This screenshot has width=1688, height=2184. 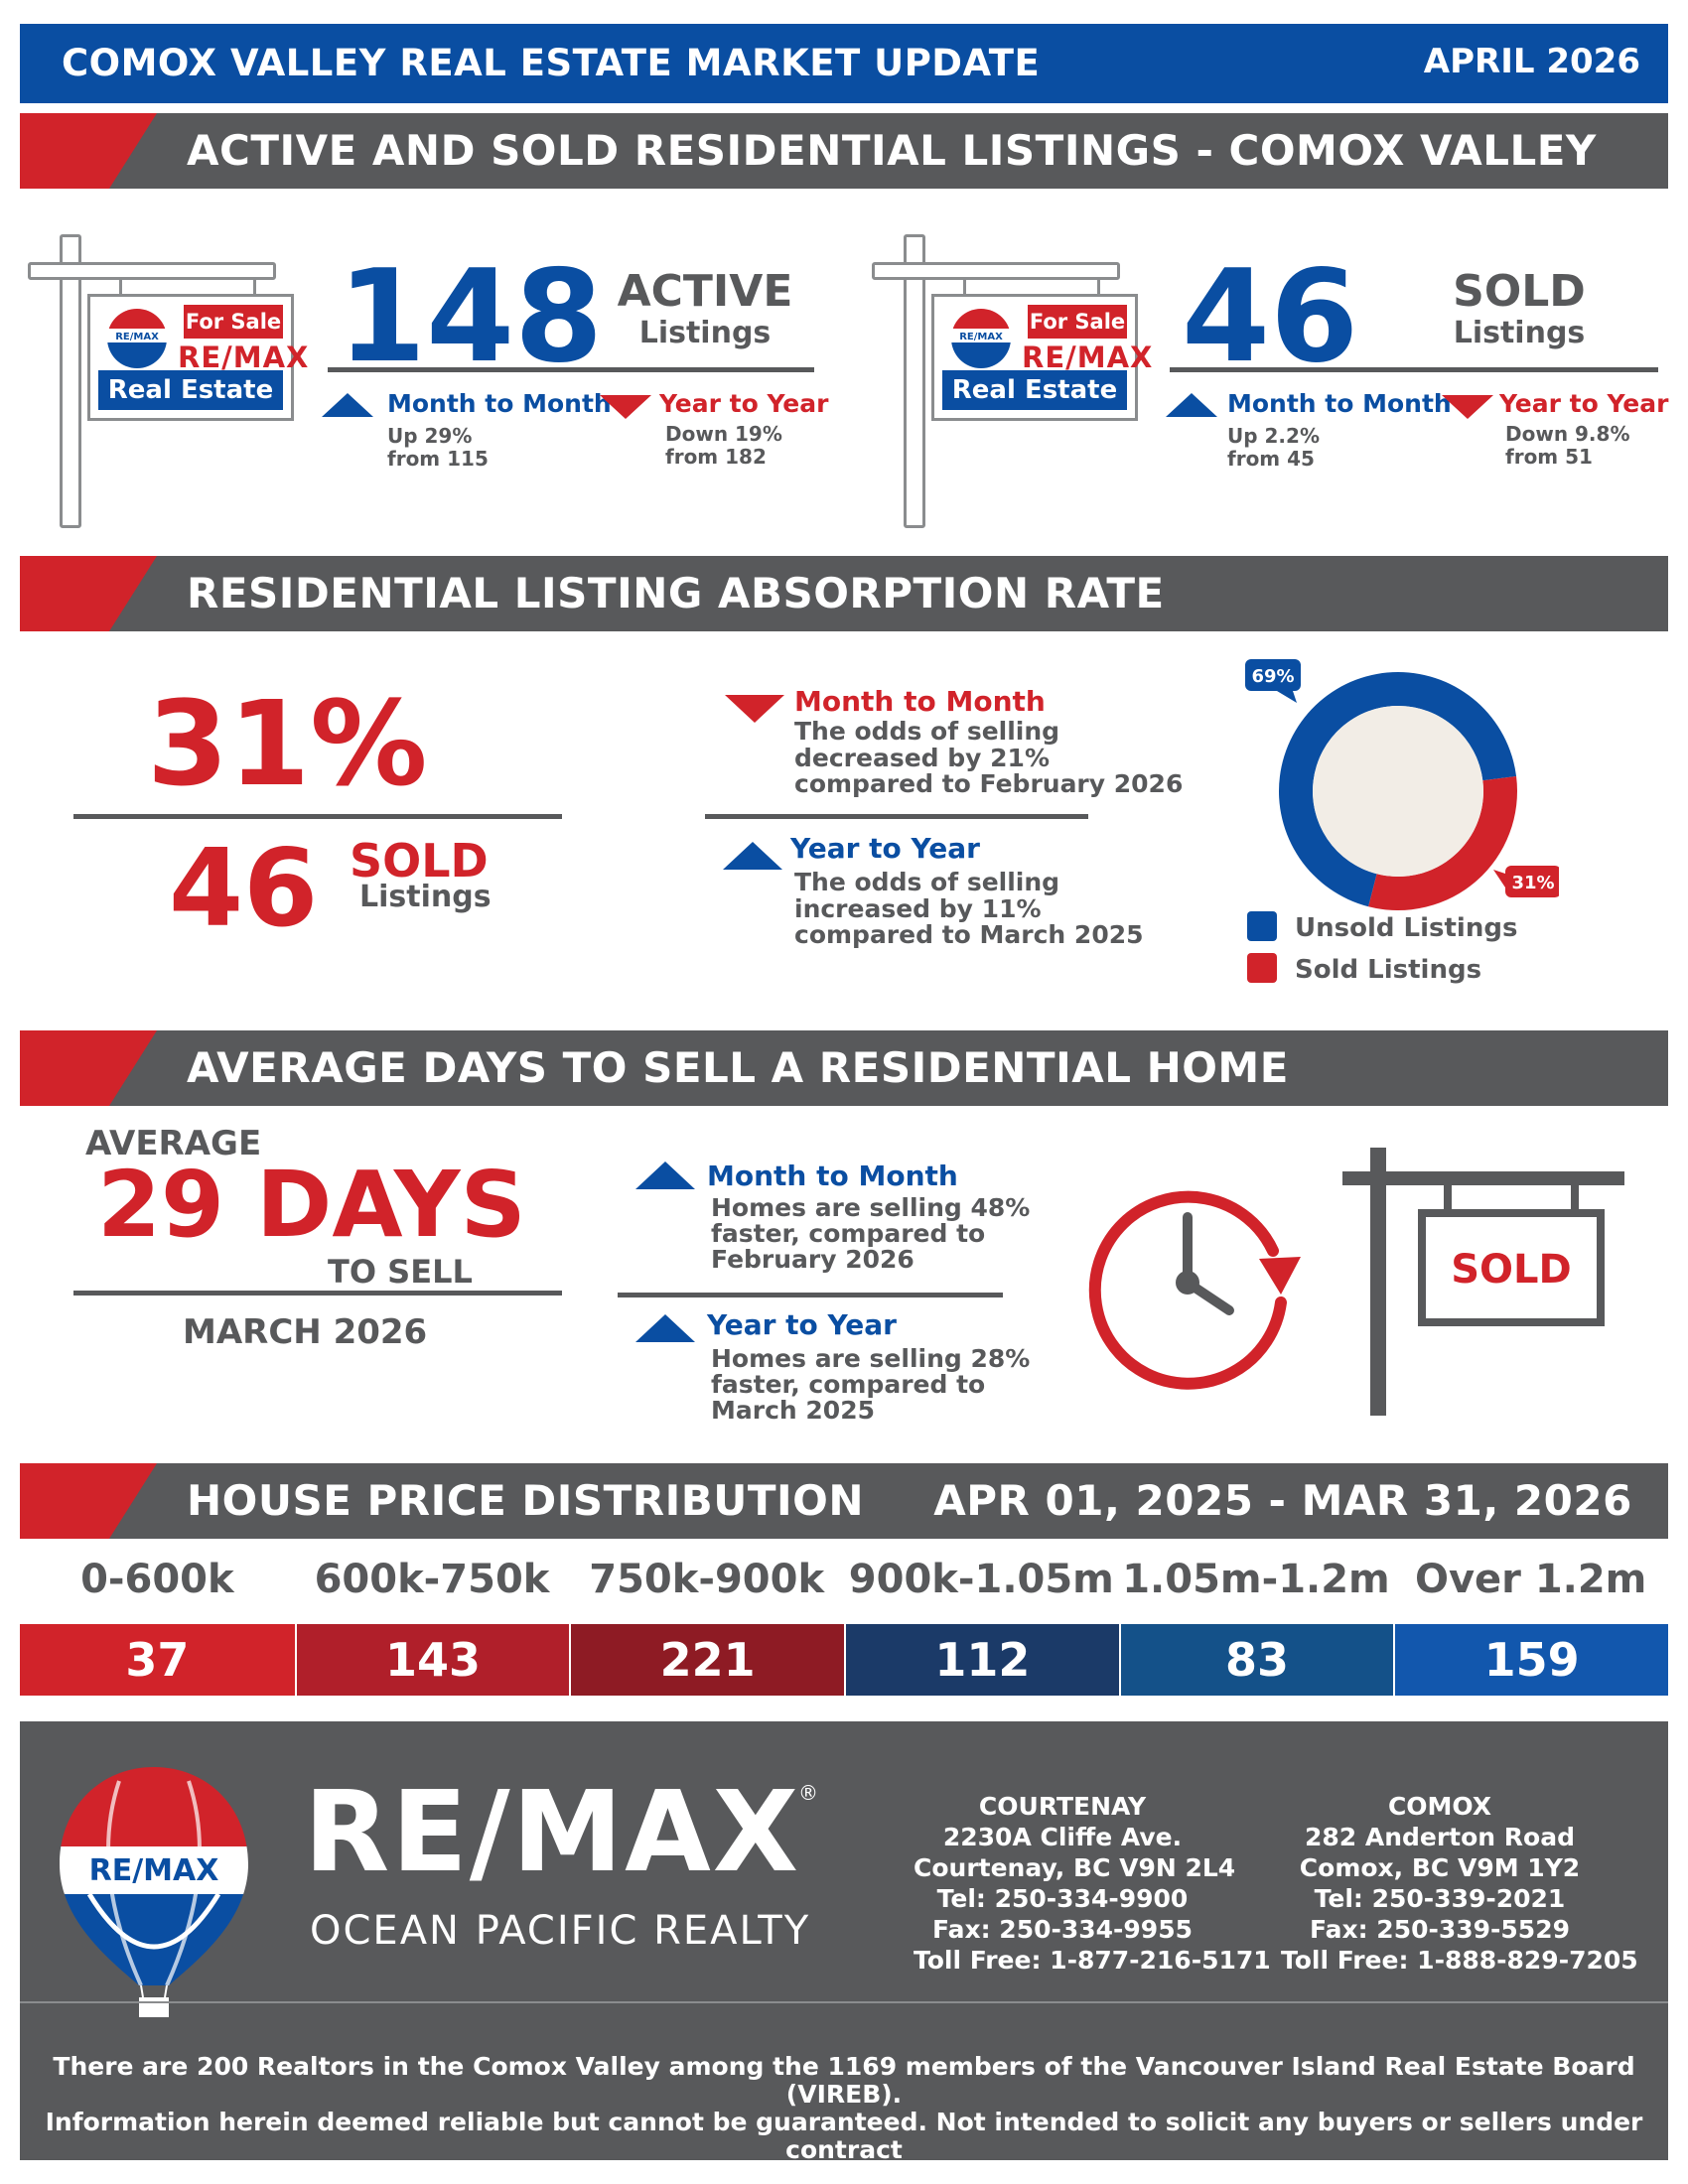 I want to click on sold-mtm-title: Month to Month, so click(x=1339, y=403).